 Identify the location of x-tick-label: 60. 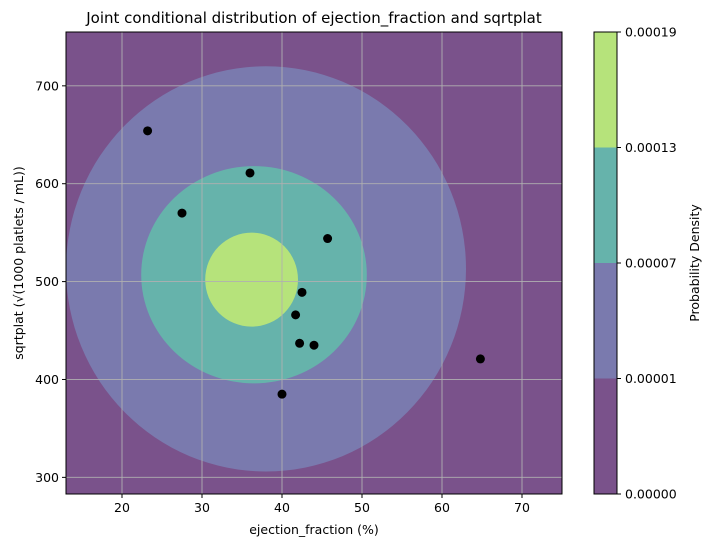
(442, 507).